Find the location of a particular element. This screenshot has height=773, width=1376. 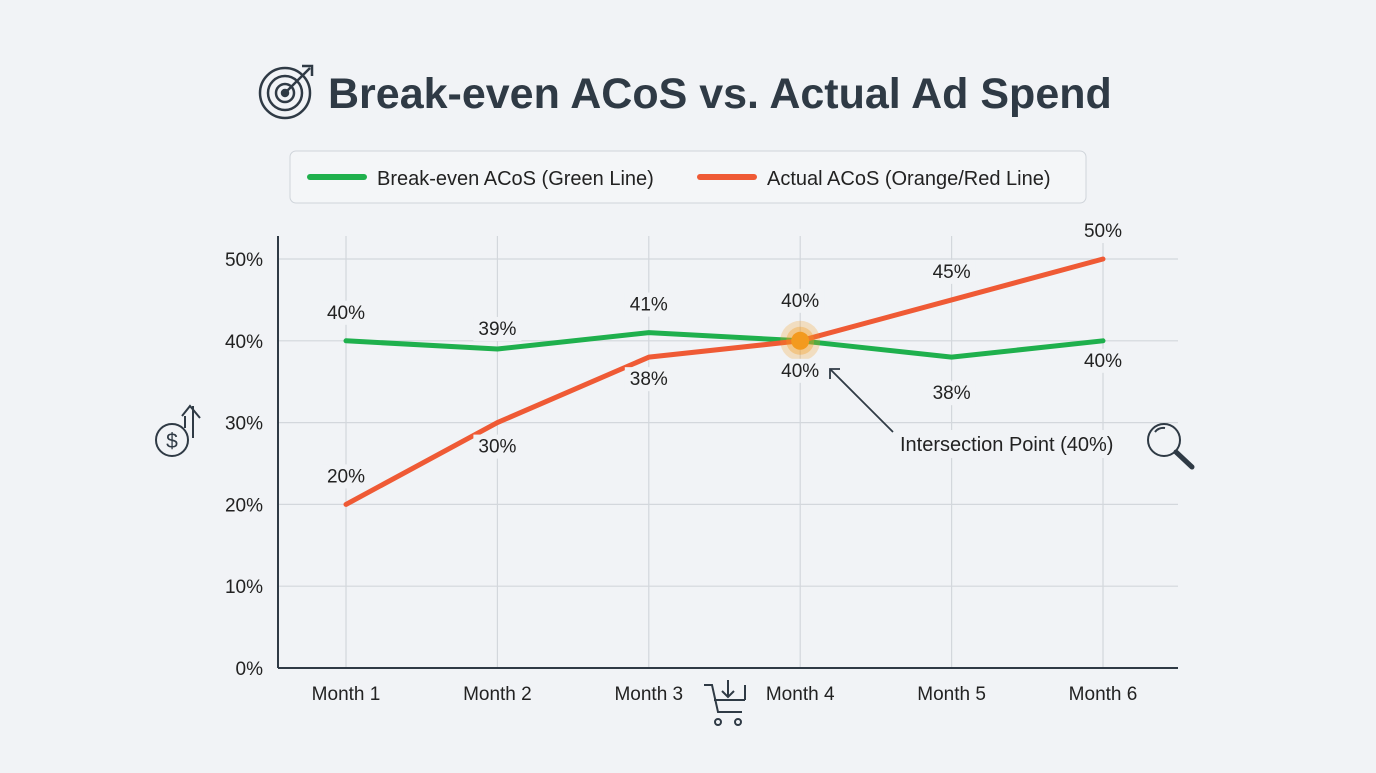

dollar-up-icon: $ is located at coordinates (178, 431).